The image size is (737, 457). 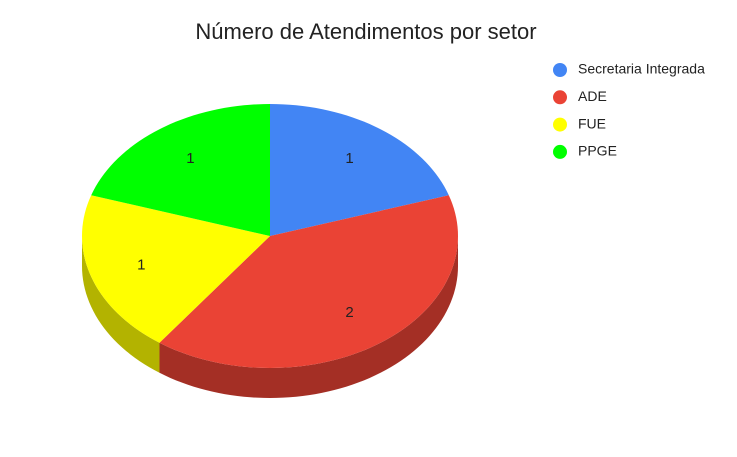 I want to click on legend-label: Secretaria Integrada, so click(x=641, y=69).